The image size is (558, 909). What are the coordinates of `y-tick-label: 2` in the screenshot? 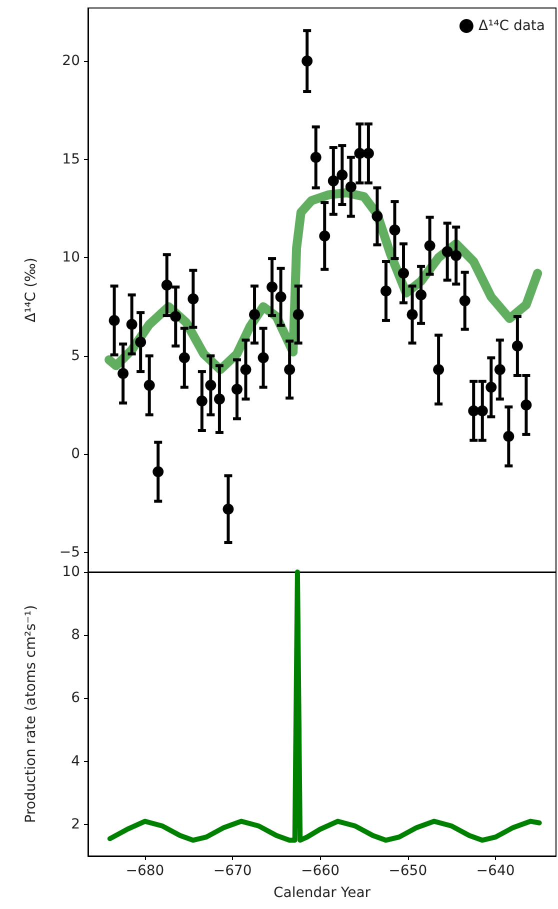 It's located at (75, 824).